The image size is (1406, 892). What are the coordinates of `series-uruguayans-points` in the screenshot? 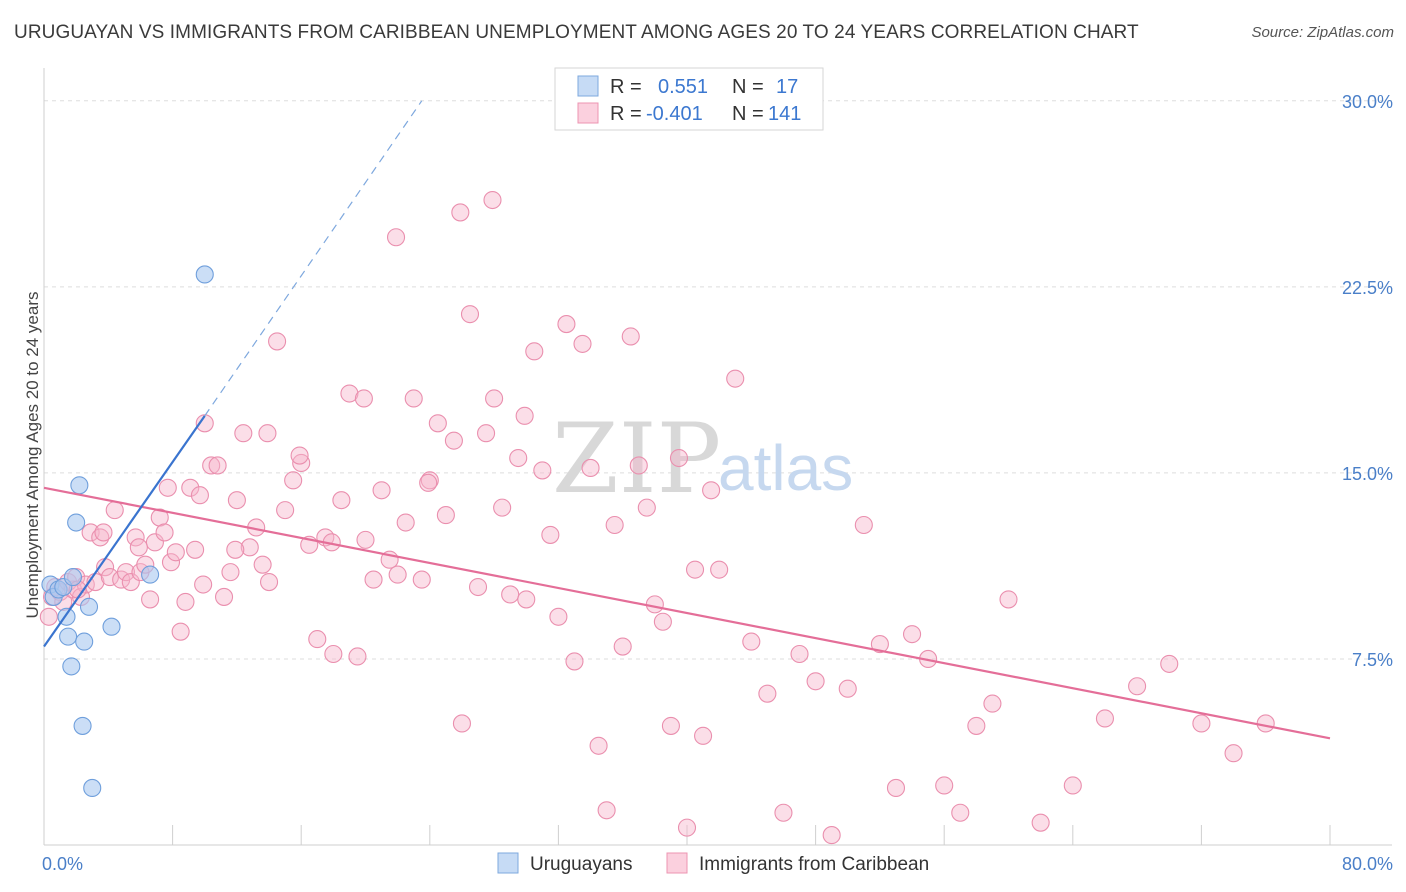 It's located at (127, 531).